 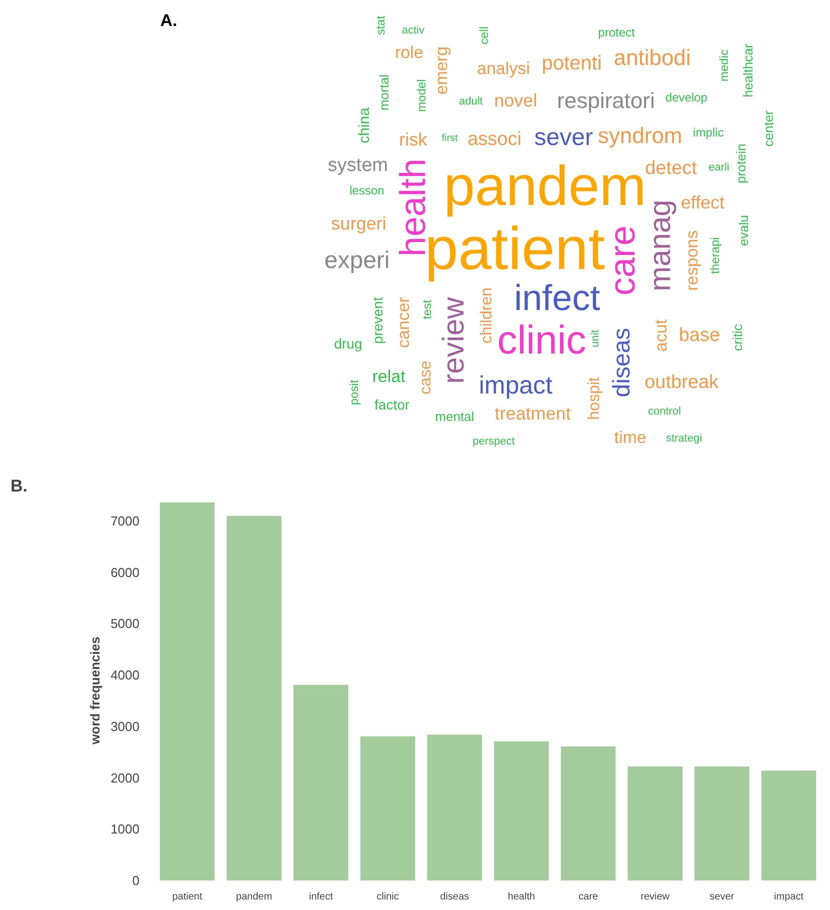 I want to click on text: control, so click(x=664, y=412).